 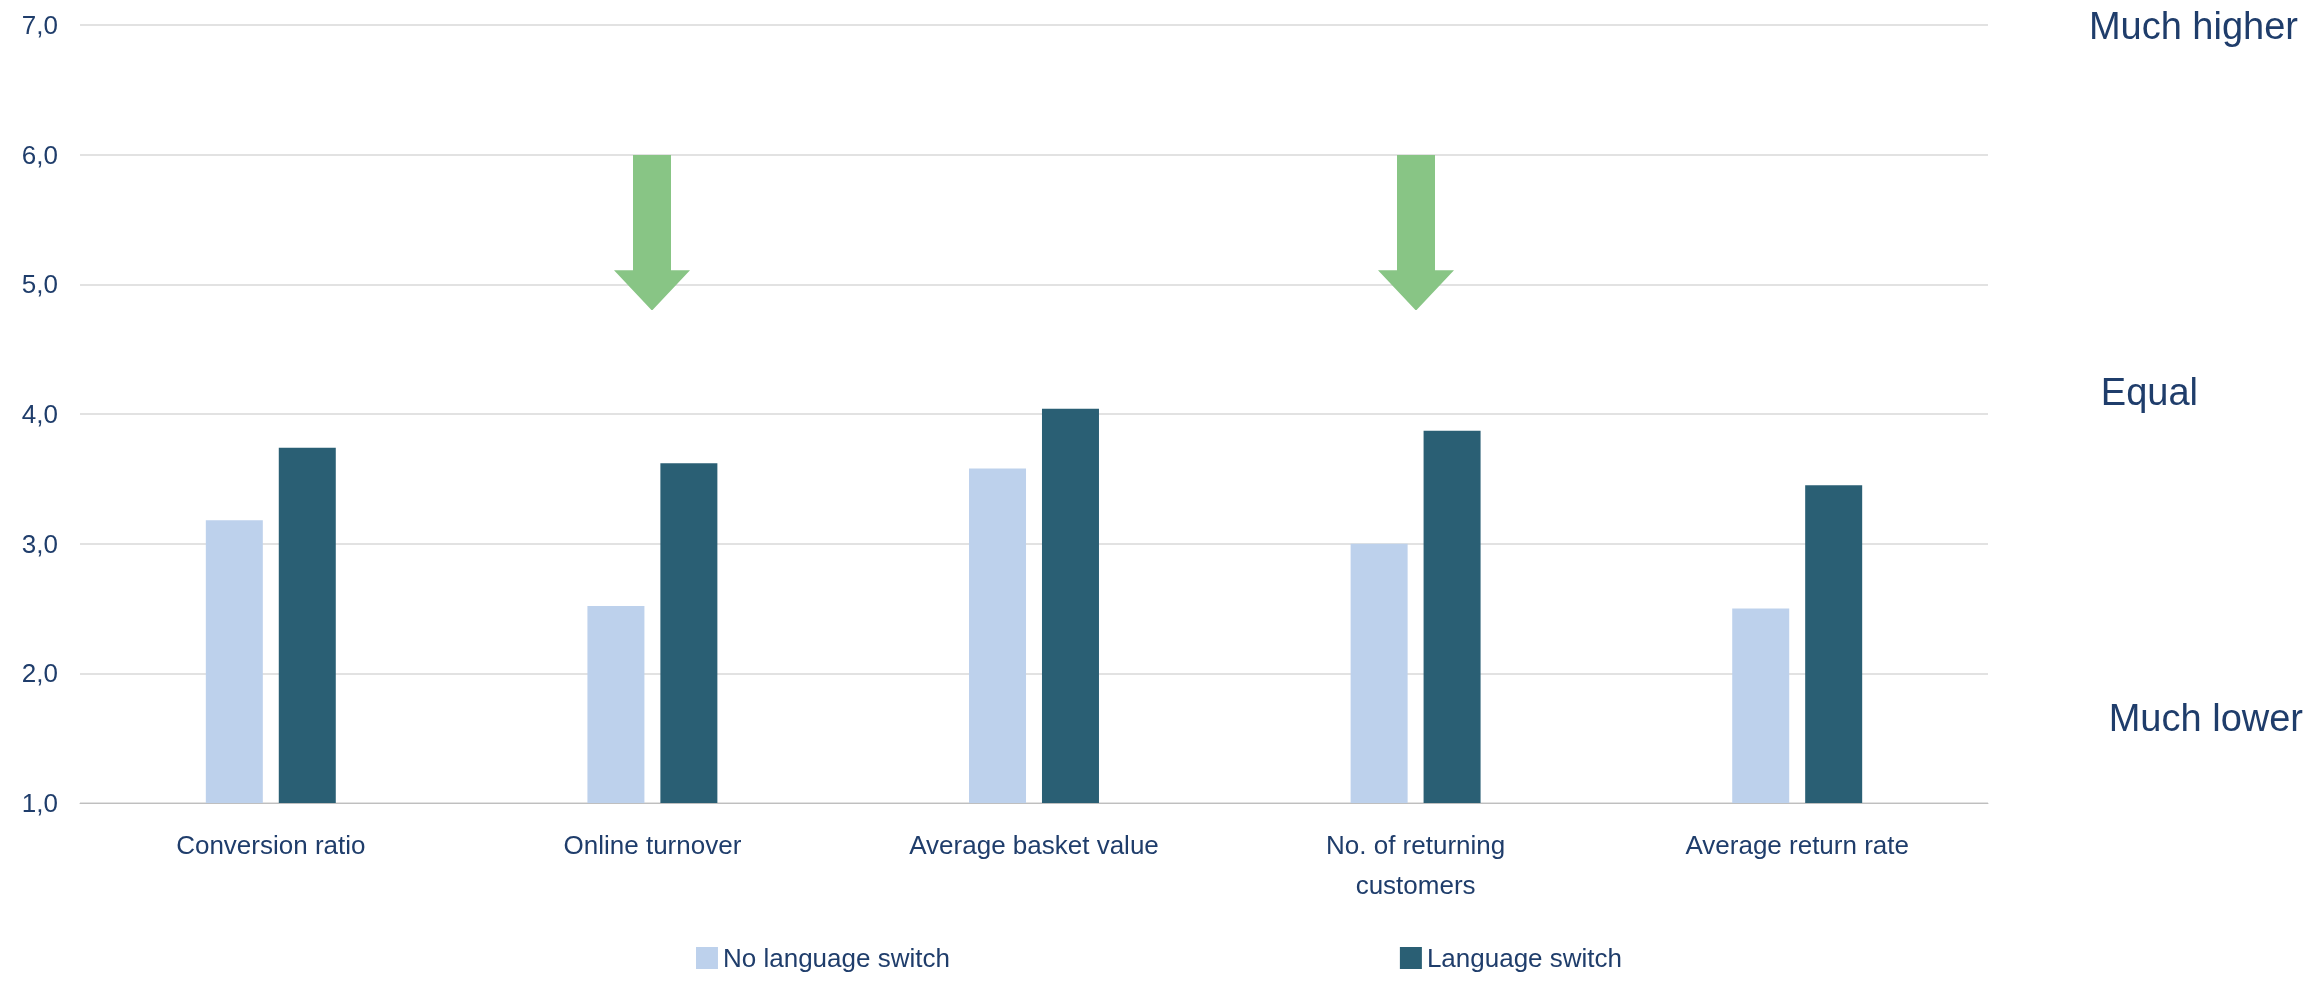 What do you see at coordinates (39, 25) in the screenshot?
I see `y-tick-label: 7,0` at bounding box center [39, 25].